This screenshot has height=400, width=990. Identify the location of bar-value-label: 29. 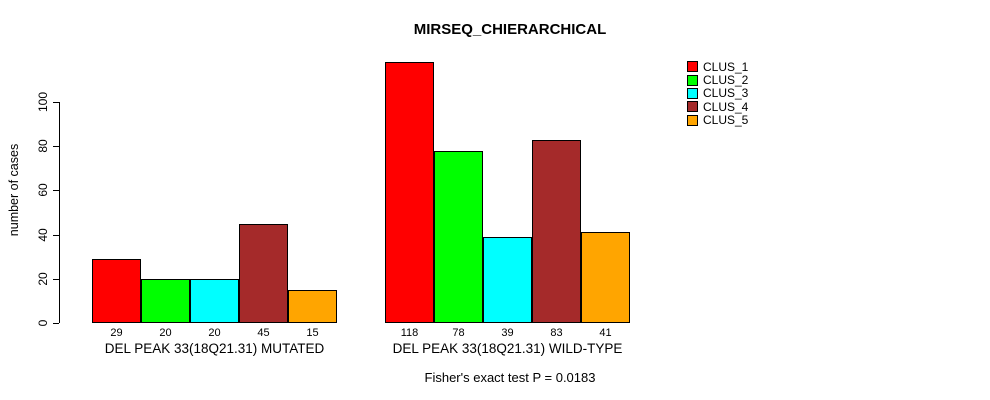
(116, 333).